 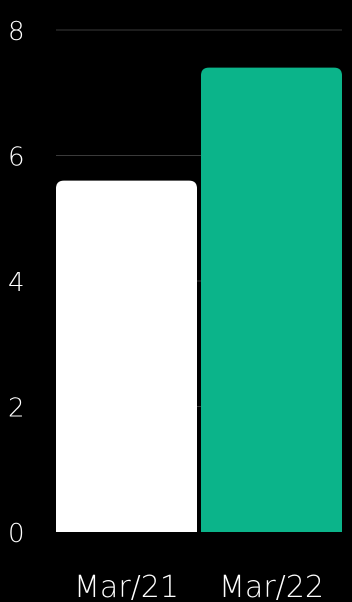 What do you see at coordinates (199, 586) in the screenshot?
I see `x-axis-labels: Mar/21 Mar/22` at bounding box center [199, 586].